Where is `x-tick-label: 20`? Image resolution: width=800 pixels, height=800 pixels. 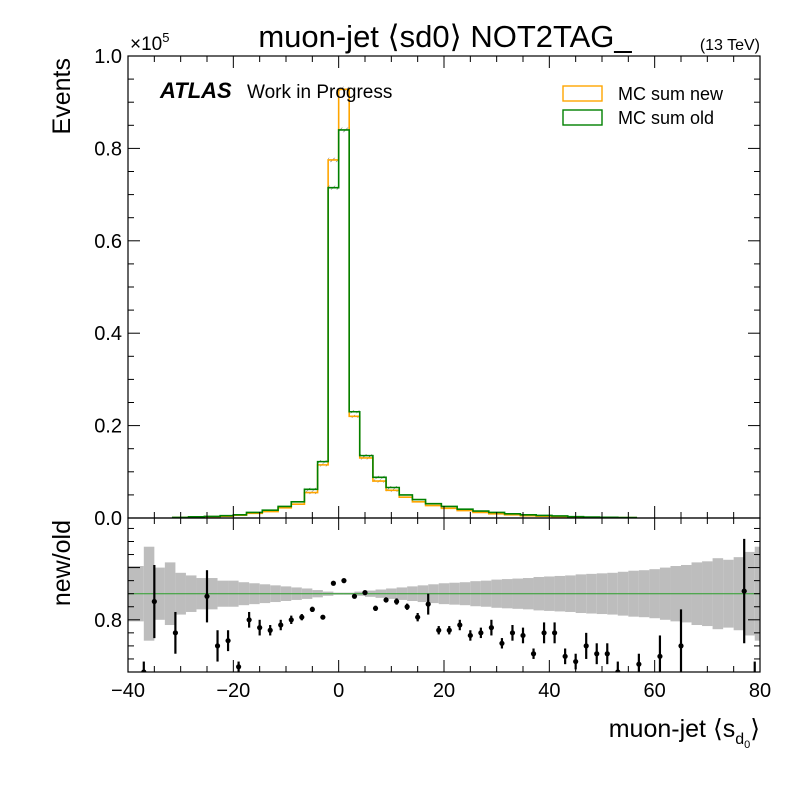
x-tick-label: 20 is located at coordinates (444, 691).